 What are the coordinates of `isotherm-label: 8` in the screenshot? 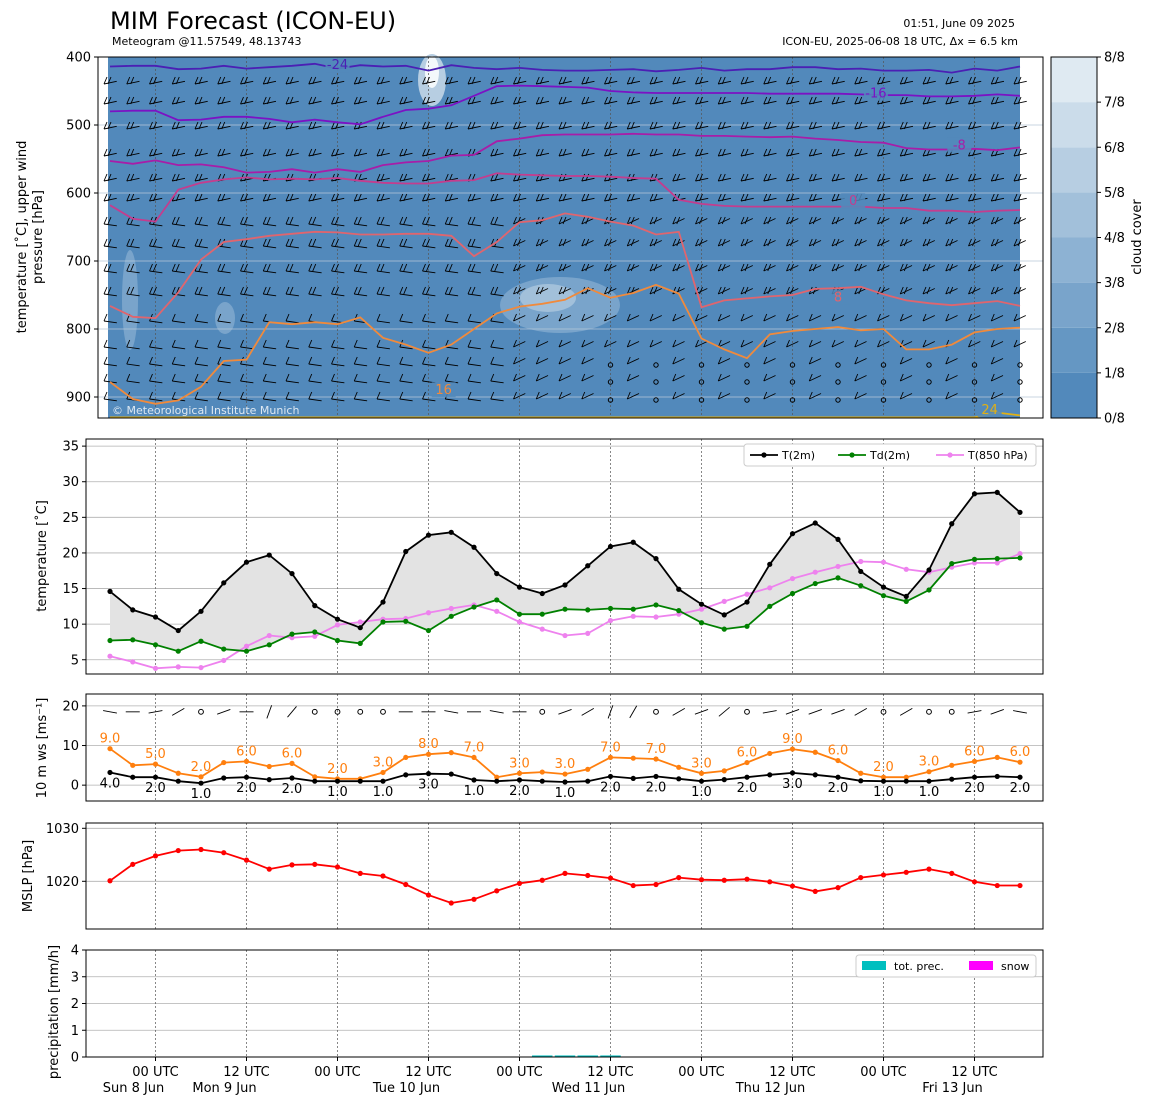 It's located at (838, 298).